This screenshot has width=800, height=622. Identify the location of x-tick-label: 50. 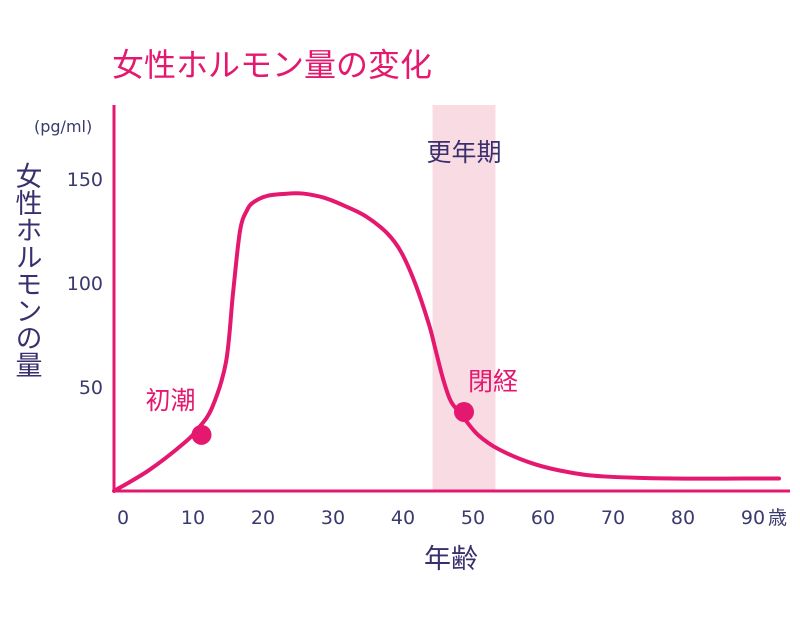
(473, 518).